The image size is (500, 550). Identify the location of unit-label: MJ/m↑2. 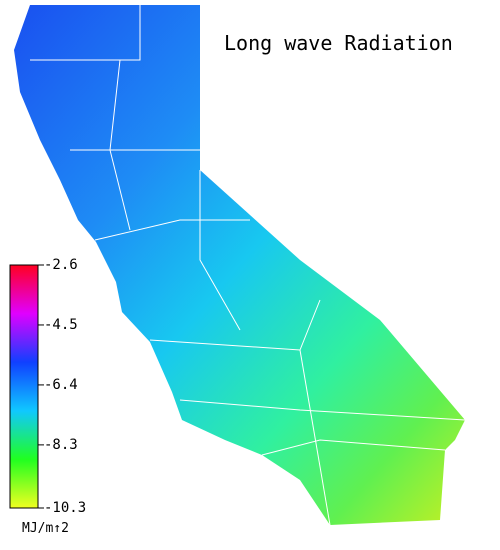
(45, 528).